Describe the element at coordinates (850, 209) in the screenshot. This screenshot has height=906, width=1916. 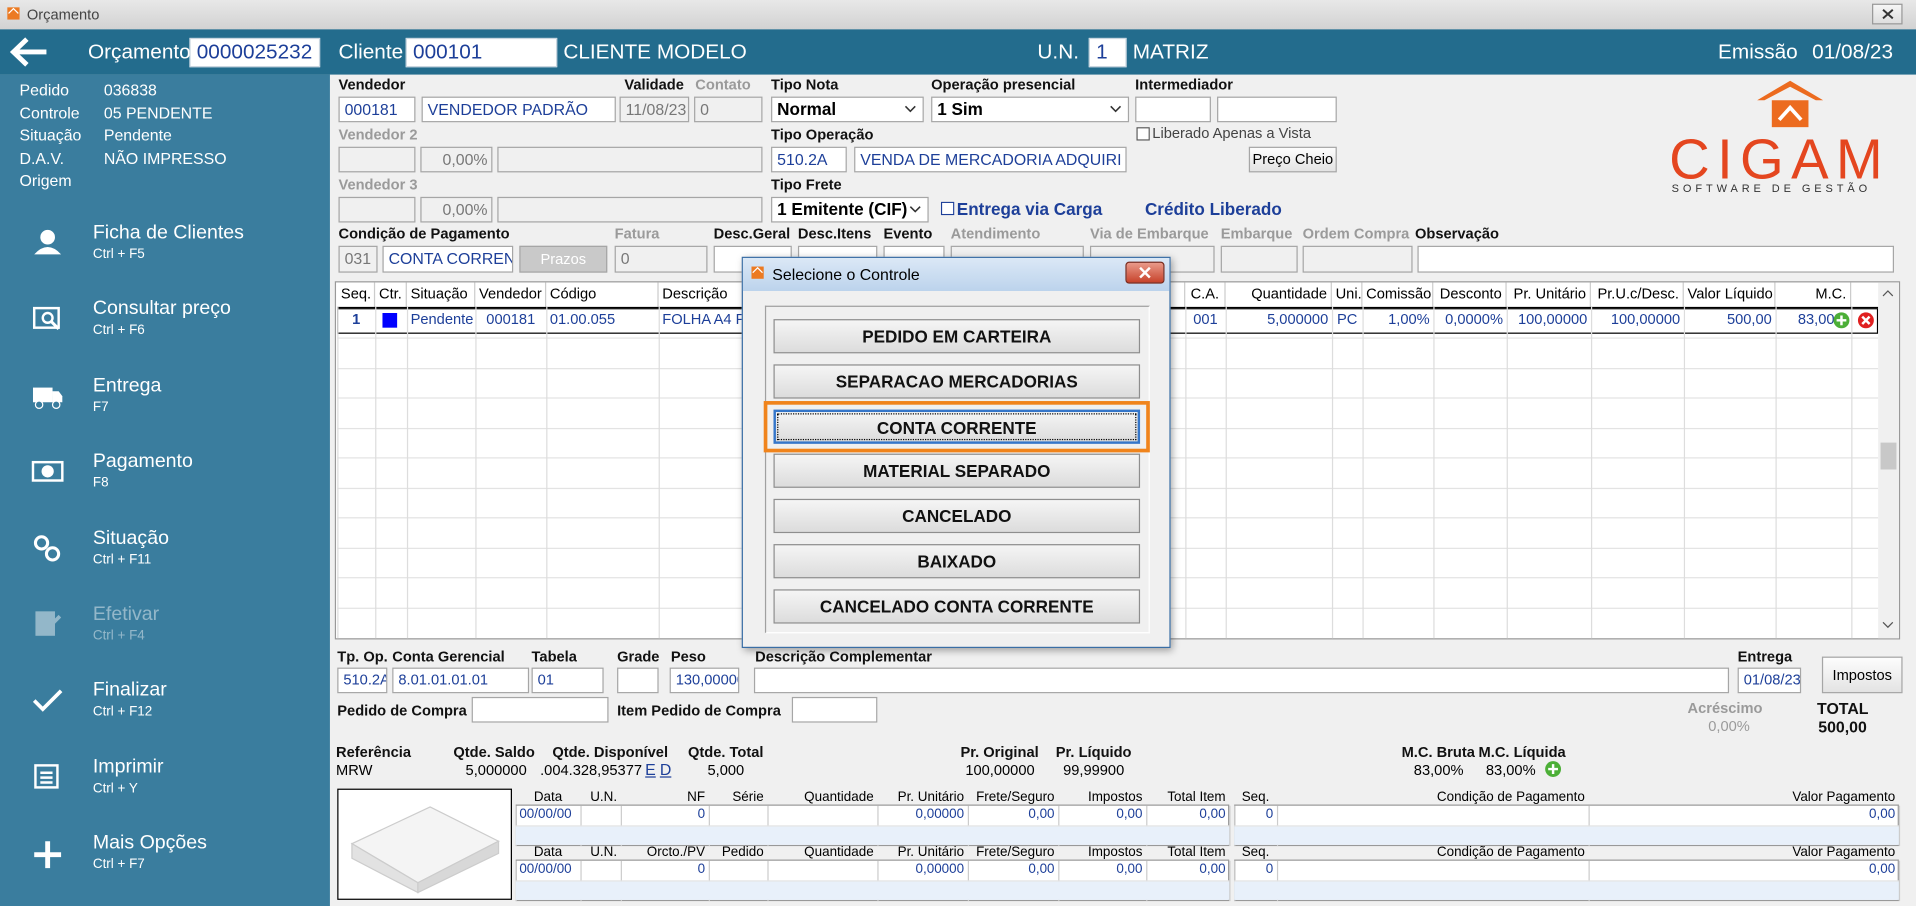
I see `input-field: 1 Emitente (CIF)` at that location.